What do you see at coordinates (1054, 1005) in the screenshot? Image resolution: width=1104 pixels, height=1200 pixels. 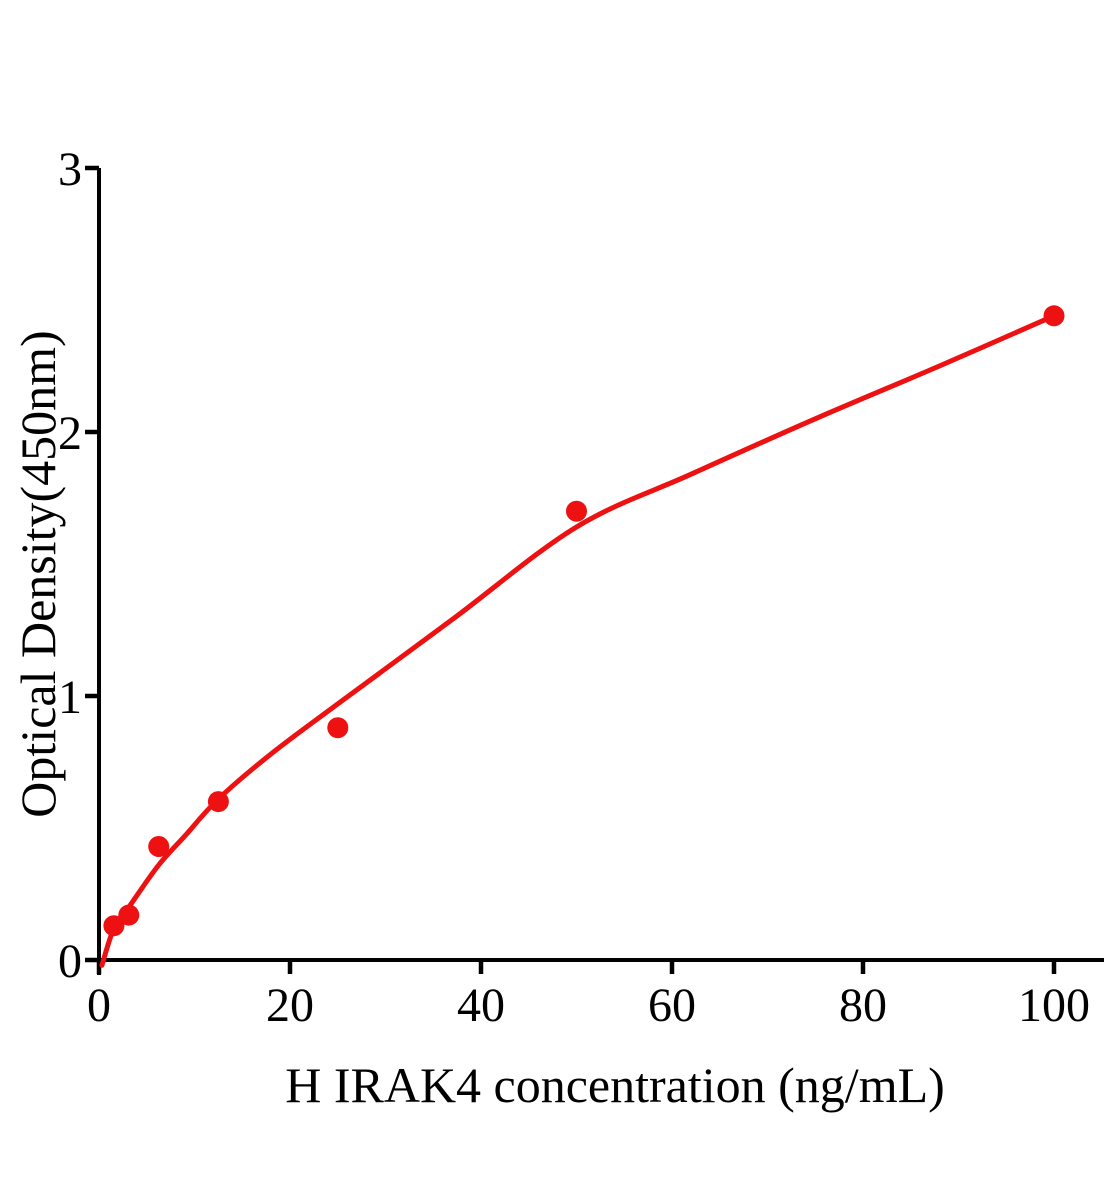 I see `x-tick-label: 100` at bounding box center [1054, 1005].